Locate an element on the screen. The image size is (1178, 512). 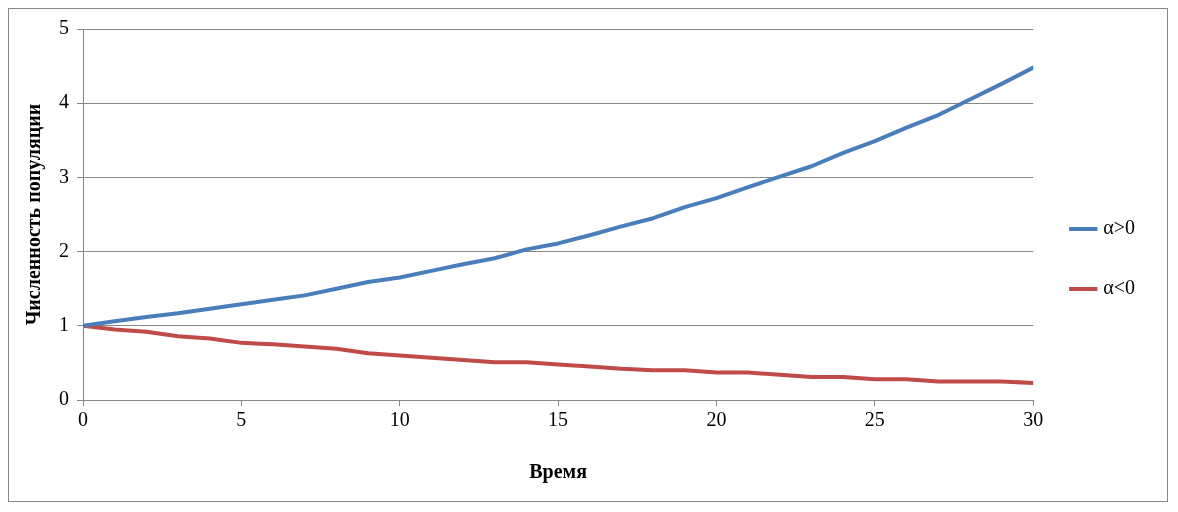
x-tick-label: 5 is located at coordinates (241, 419).